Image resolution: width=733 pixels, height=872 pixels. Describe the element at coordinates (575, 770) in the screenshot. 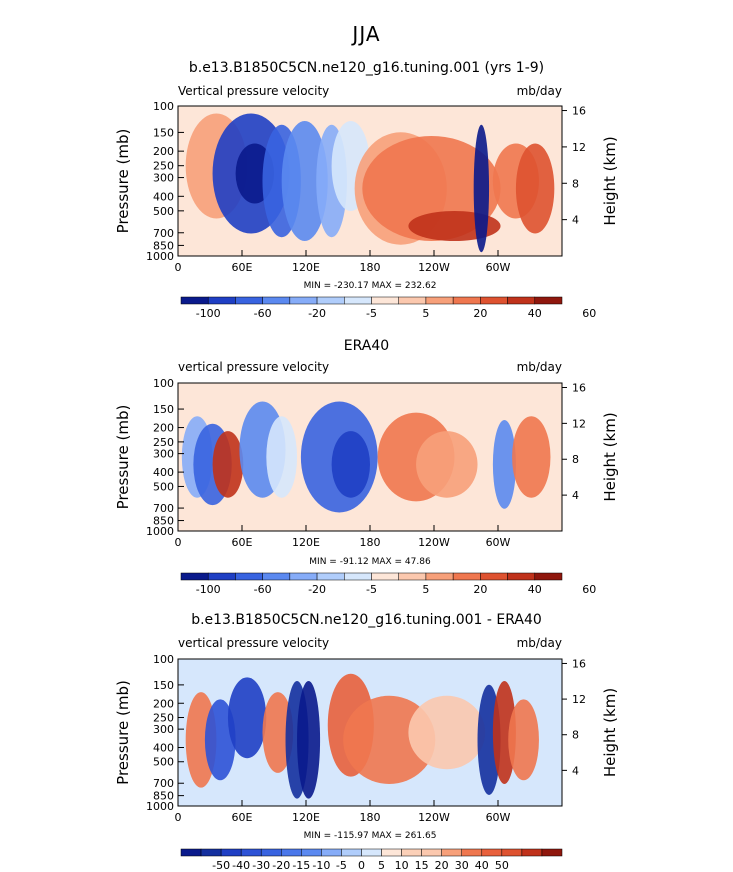

I see `y2-tick-label: 4` at that location.